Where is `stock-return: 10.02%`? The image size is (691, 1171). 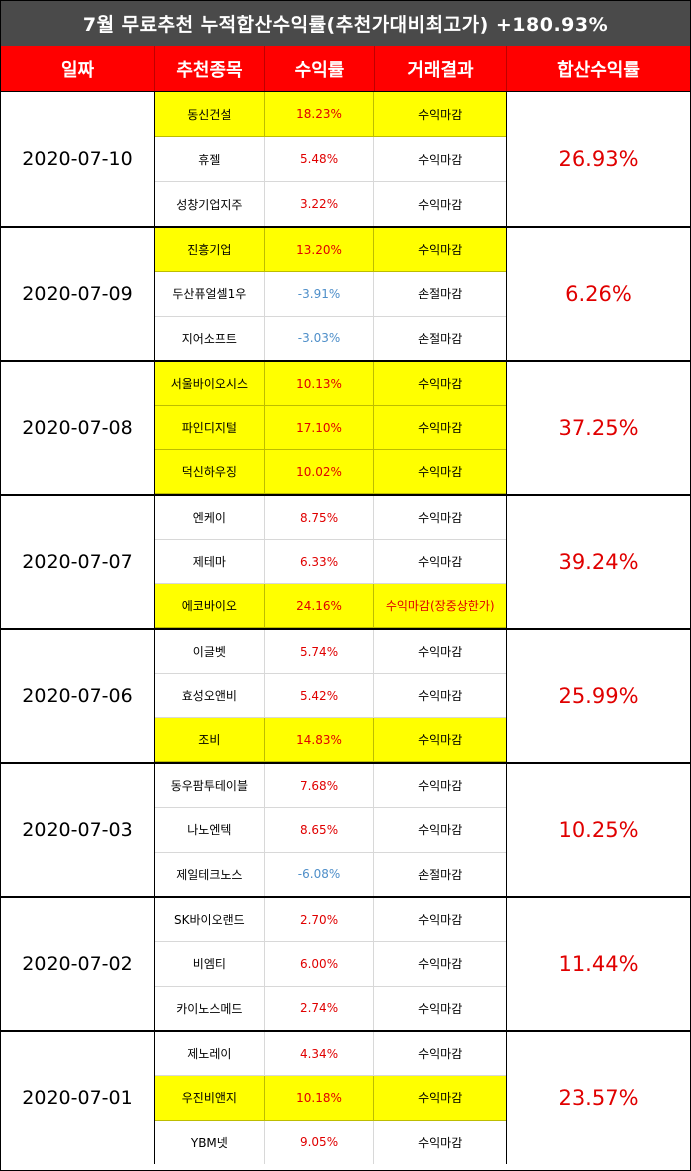 stock-return: 10.02% is located at coordinates (319, 471).